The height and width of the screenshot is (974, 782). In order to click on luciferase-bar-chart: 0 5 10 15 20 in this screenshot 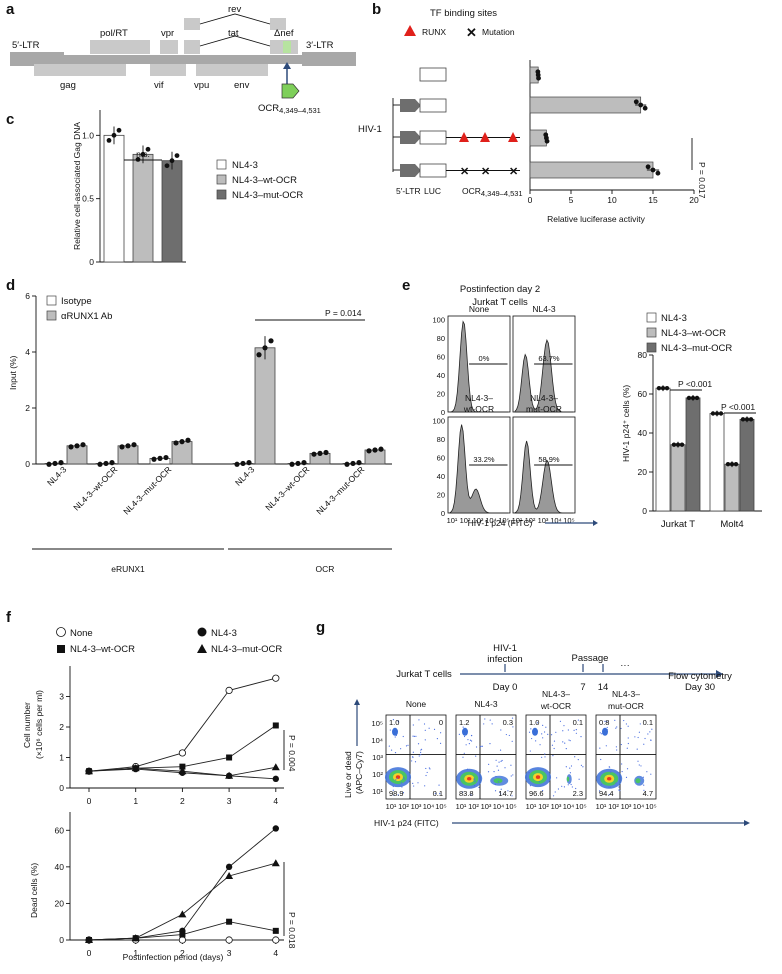, I will do `click(613, 132)`.